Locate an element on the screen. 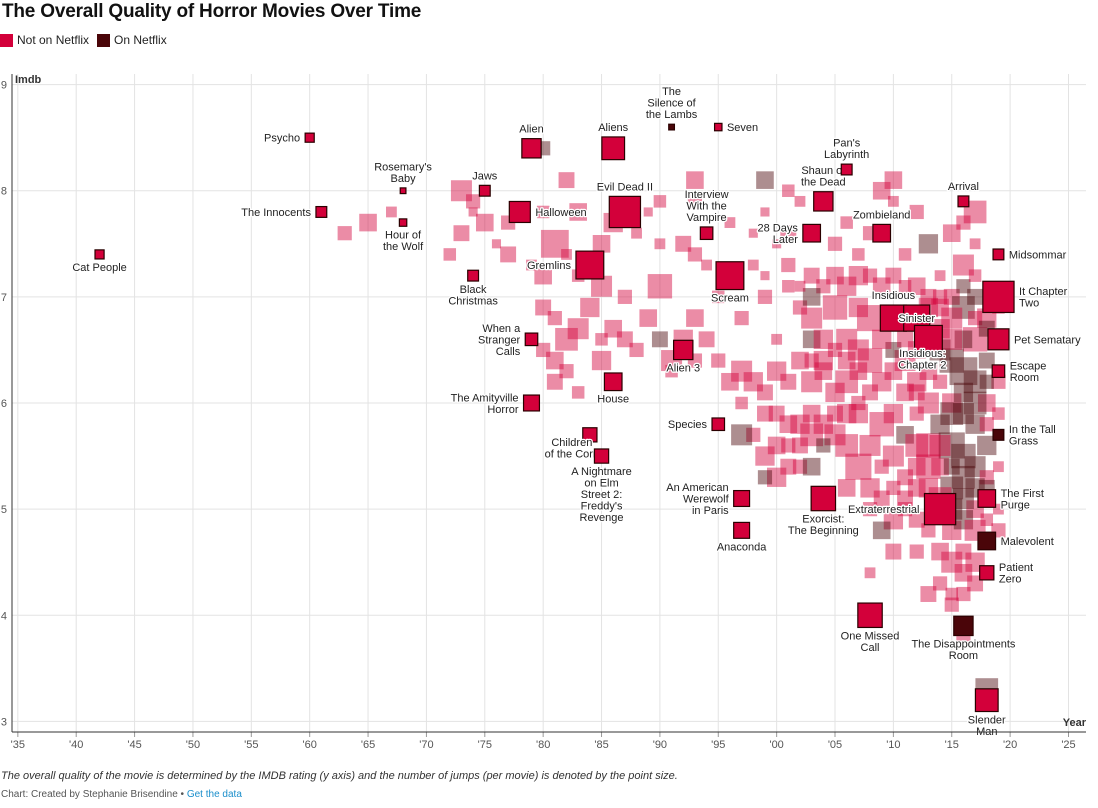  point-label-line: A Nightmare is located at coordinates (601, 472).